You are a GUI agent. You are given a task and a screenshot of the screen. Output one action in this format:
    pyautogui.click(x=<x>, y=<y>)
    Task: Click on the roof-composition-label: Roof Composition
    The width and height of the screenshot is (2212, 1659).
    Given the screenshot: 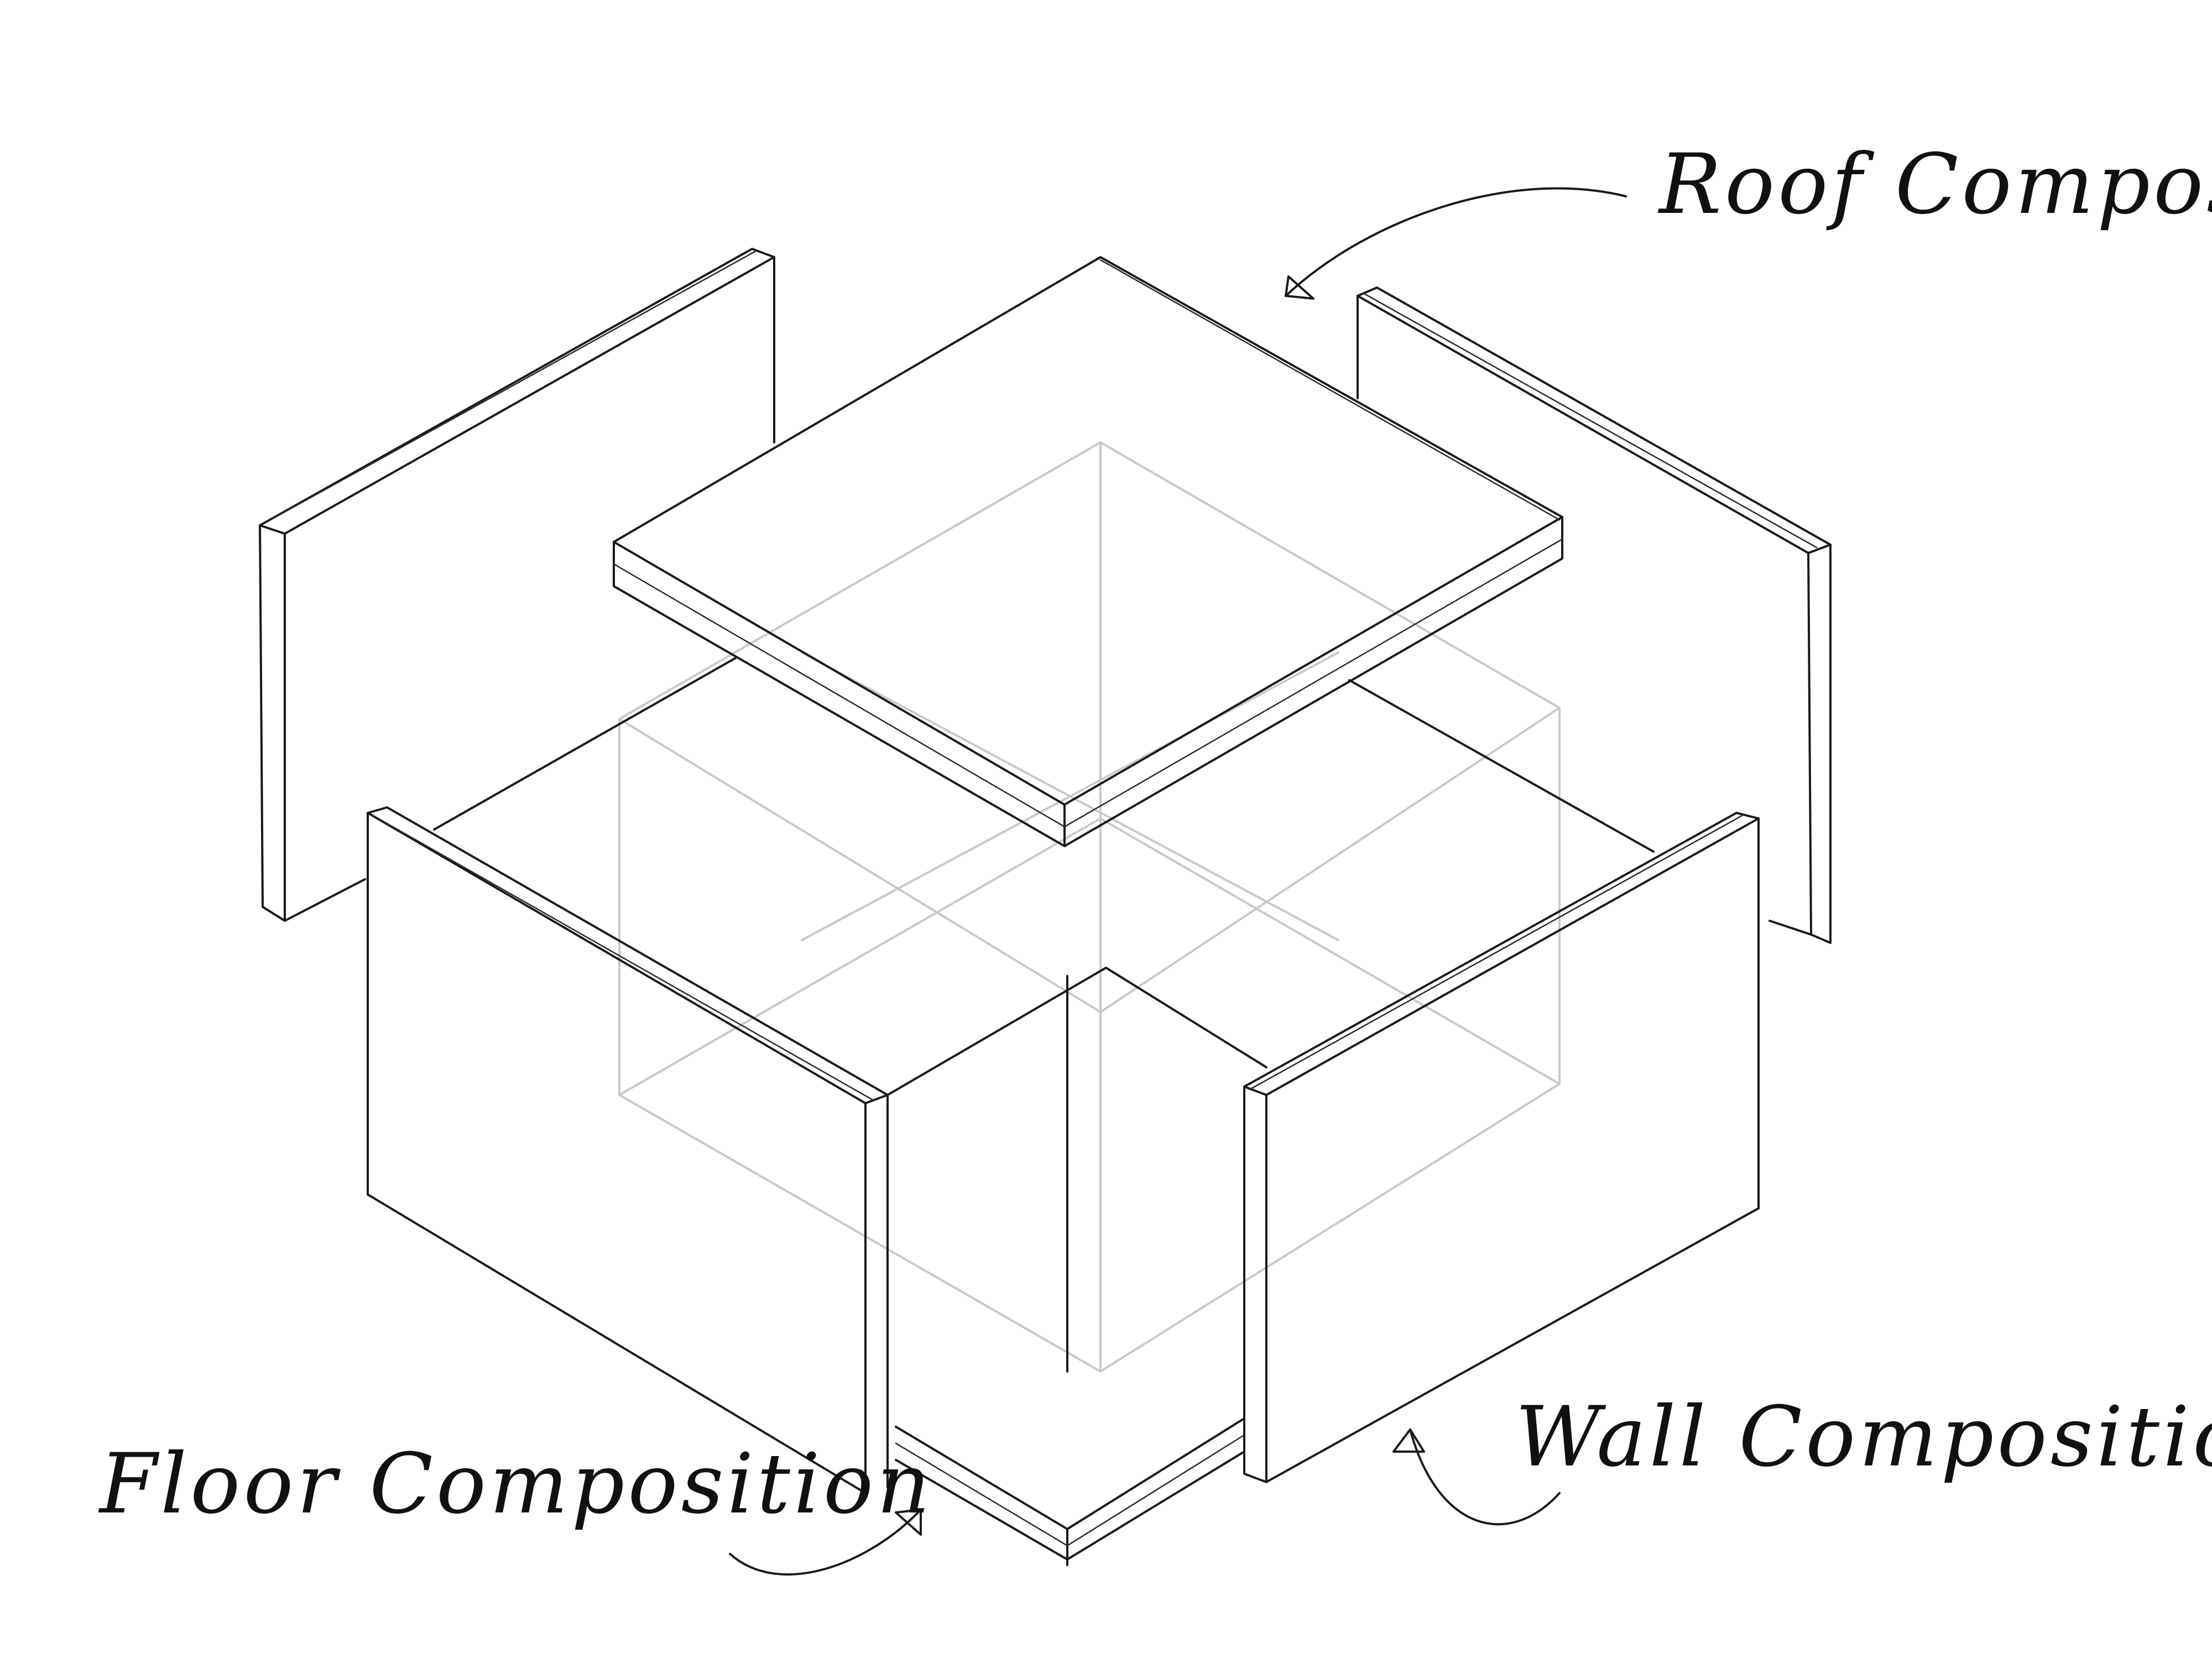 What is the action you would take?
    pyautogui.click(x=1935, y=185)
    